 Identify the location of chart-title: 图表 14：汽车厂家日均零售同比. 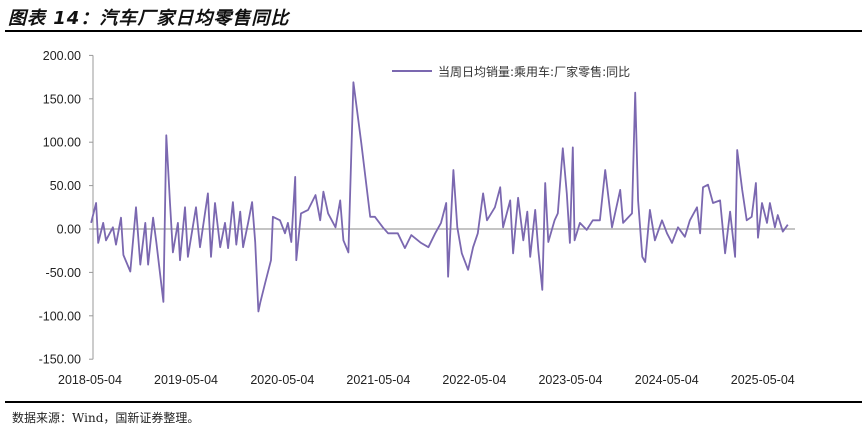
(149, 18).